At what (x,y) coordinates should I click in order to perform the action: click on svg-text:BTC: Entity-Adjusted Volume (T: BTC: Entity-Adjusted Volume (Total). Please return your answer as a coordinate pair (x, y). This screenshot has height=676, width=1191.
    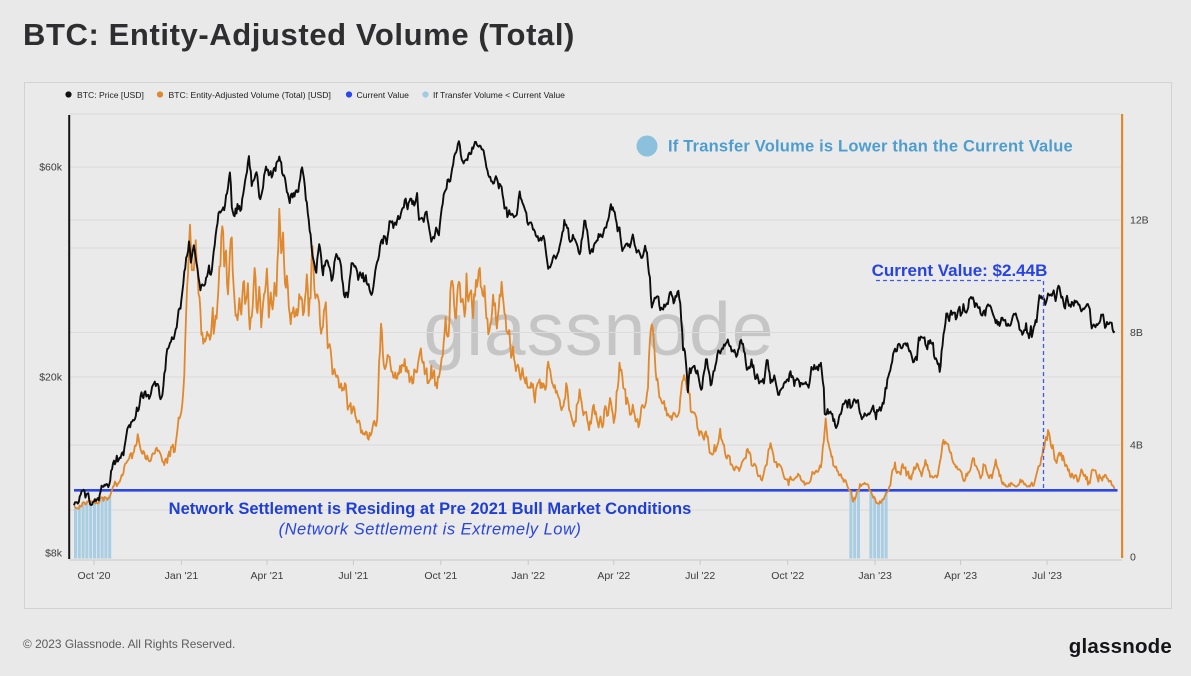
    Looking at the image, I should click on (299, 34).